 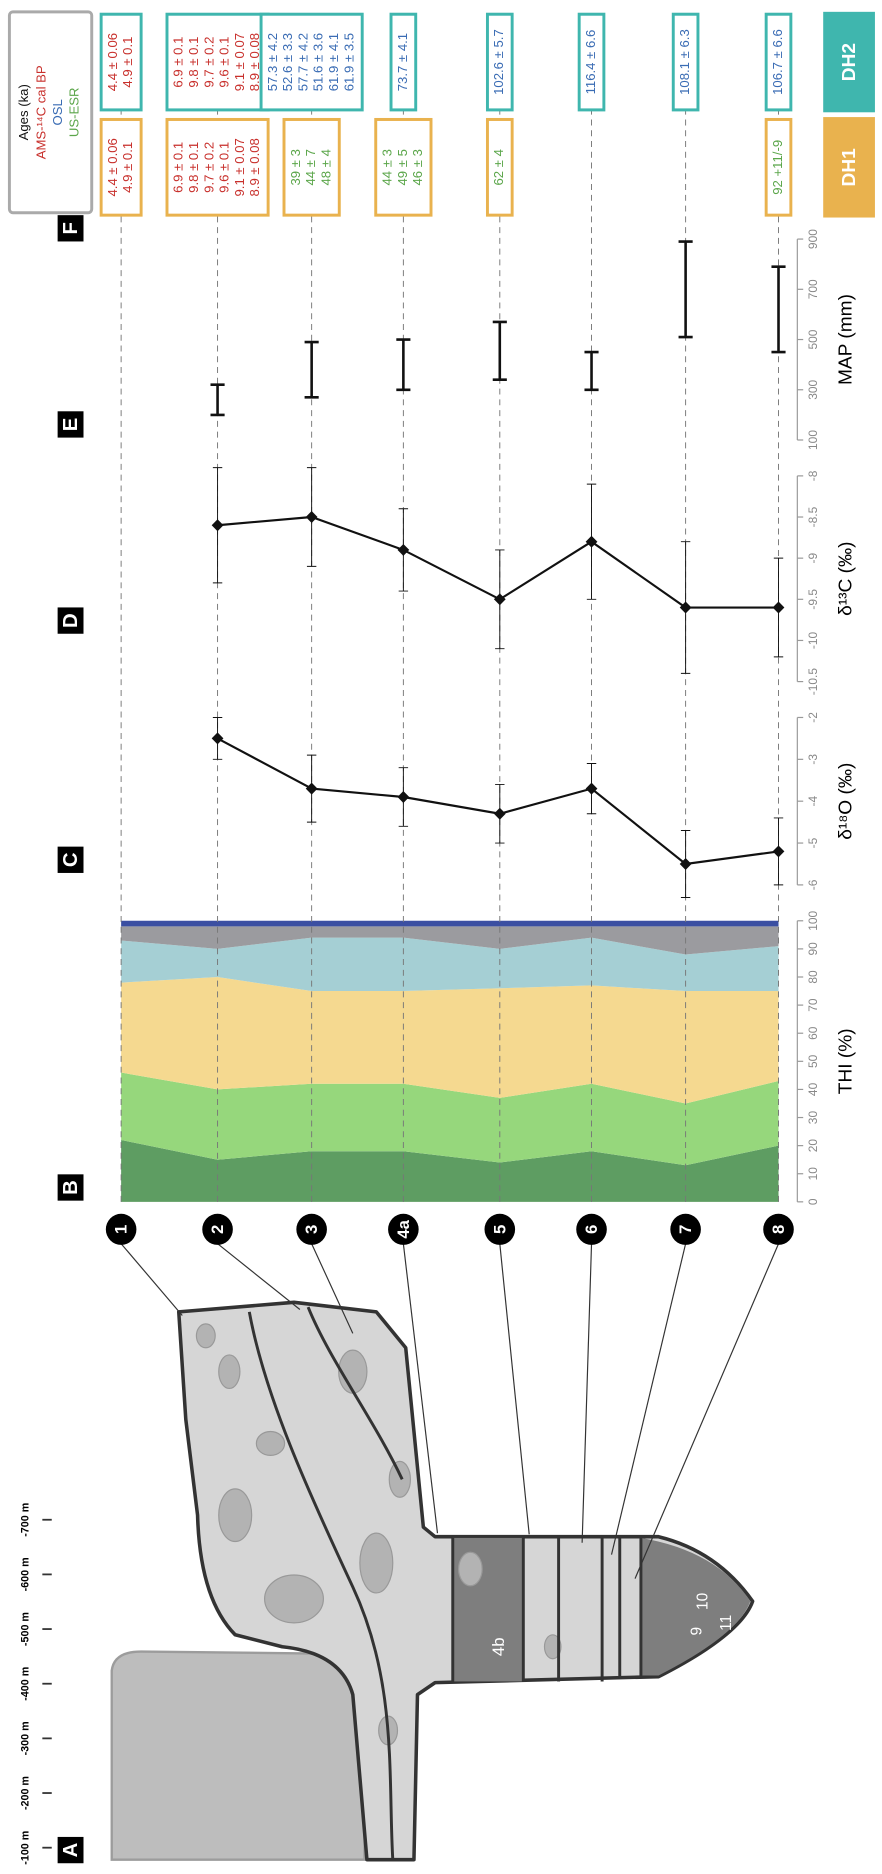 What do you see at coordinates (499, 1229) in the screenshot?
I see `sample-label: 5` at bounding box center [499, 1229].